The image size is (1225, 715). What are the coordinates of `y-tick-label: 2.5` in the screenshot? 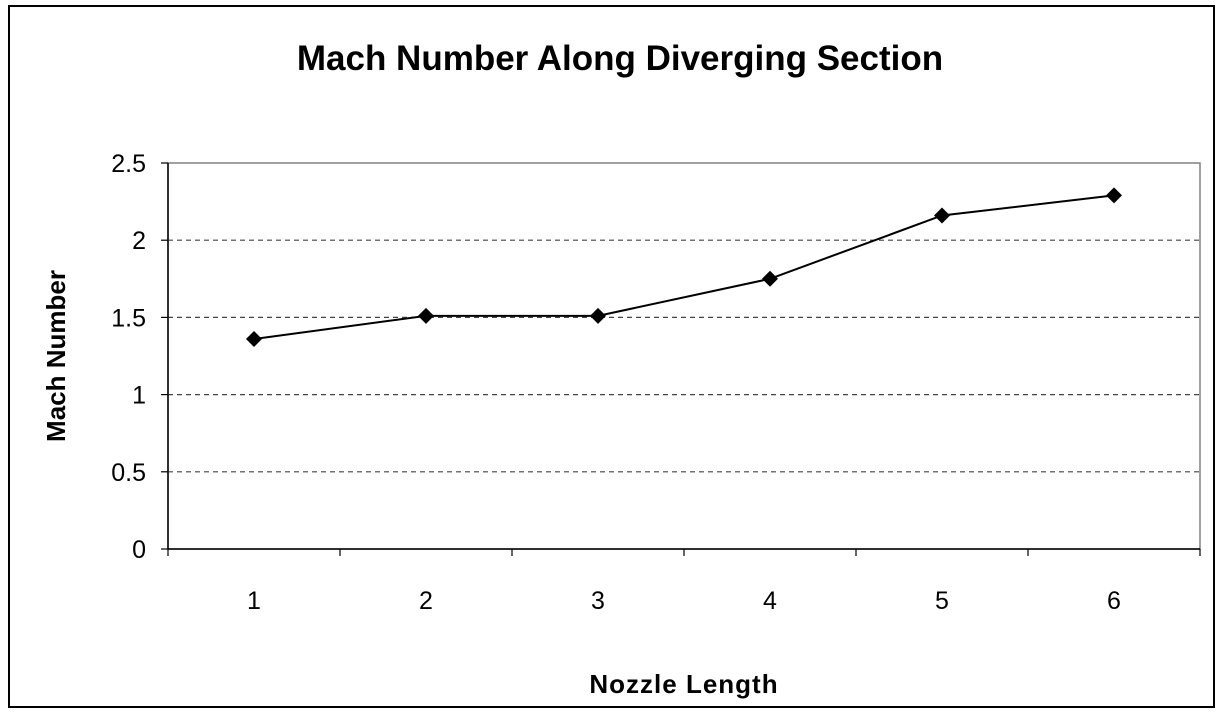 It's located at (128, 164).